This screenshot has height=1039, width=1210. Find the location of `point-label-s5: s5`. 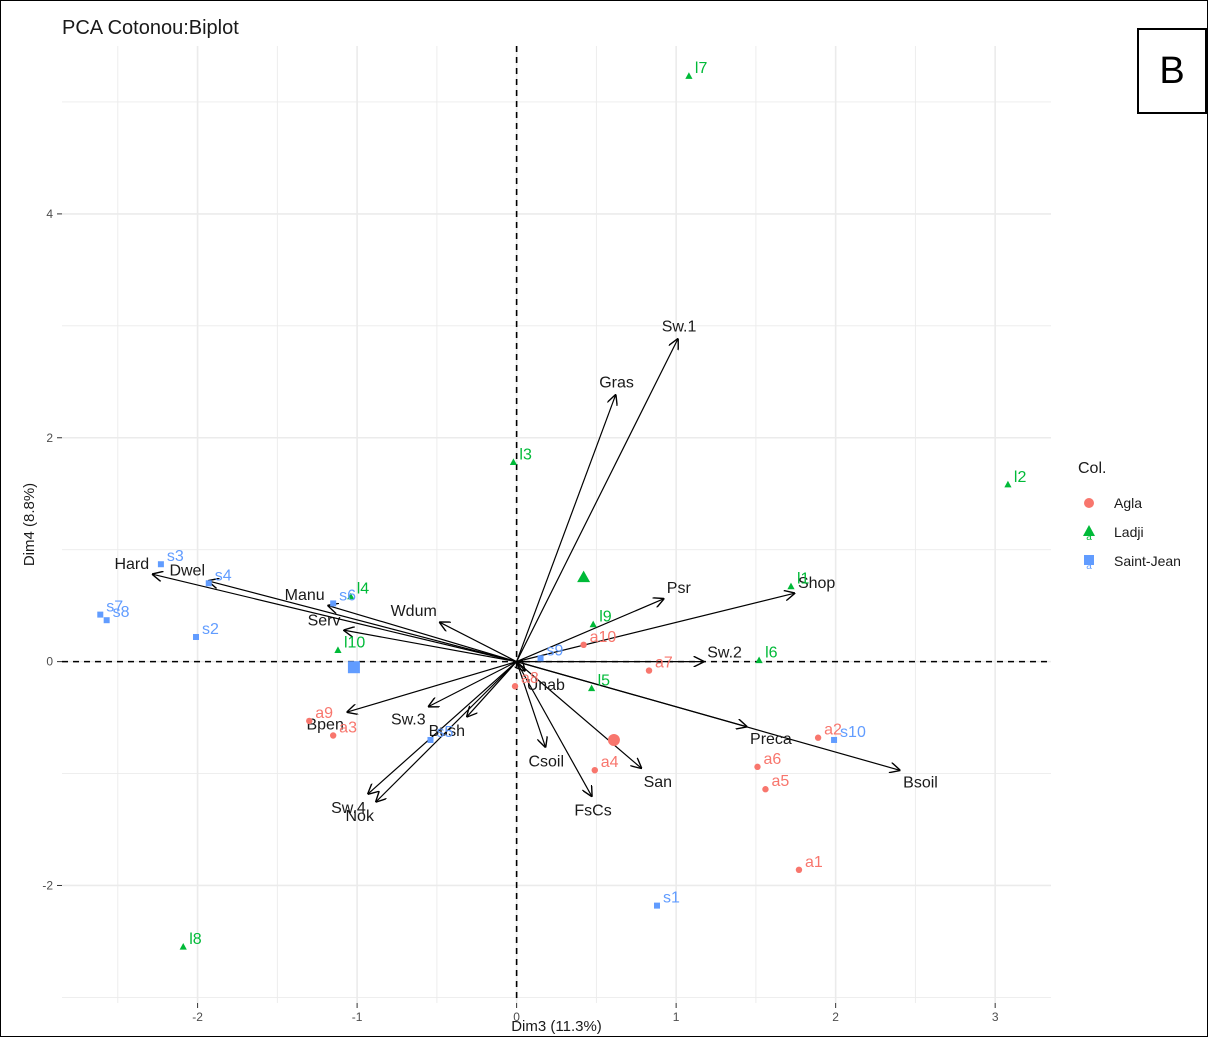

point-label-s5: s5 is located at coordinates (444, 732).